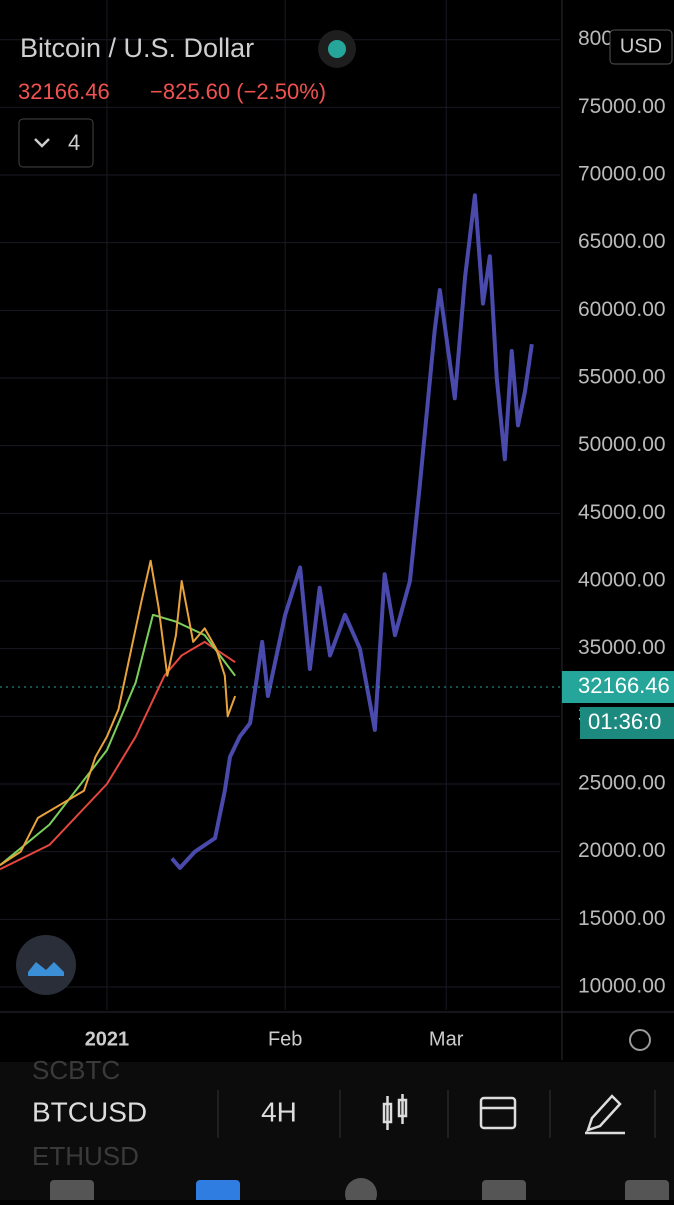 The width and height of the screenshot is (674, 1205). I want to click on last-price-tag, so click(618, 687).